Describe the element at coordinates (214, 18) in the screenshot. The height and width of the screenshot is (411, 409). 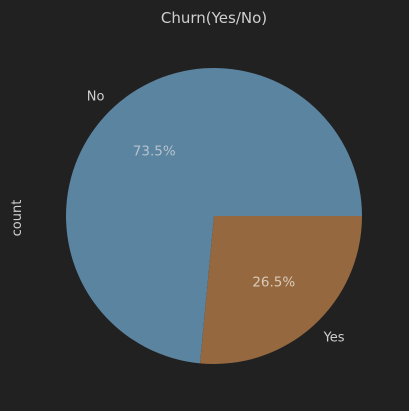
I see `chart-title: Churn(Yes/No)` at that location.